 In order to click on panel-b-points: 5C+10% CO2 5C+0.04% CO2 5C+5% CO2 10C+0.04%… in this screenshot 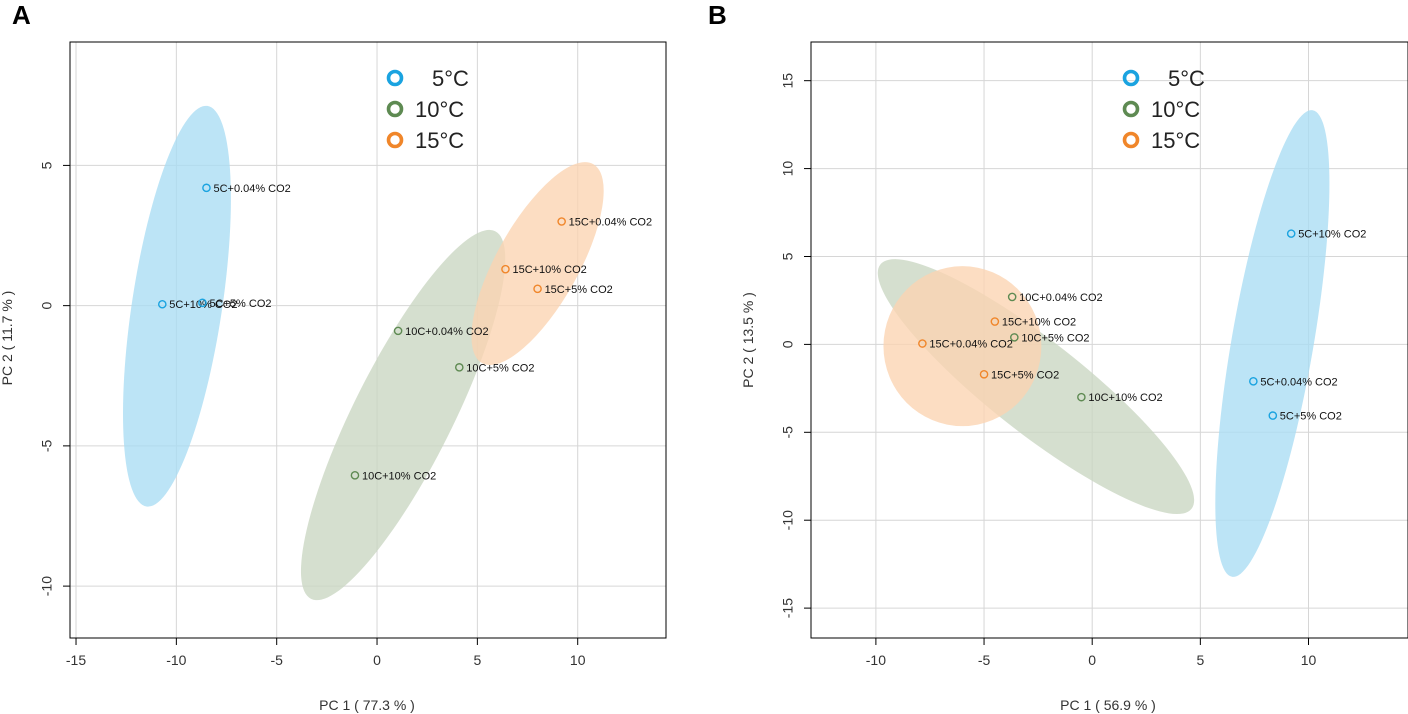, I will do `click(1142, 326)`.